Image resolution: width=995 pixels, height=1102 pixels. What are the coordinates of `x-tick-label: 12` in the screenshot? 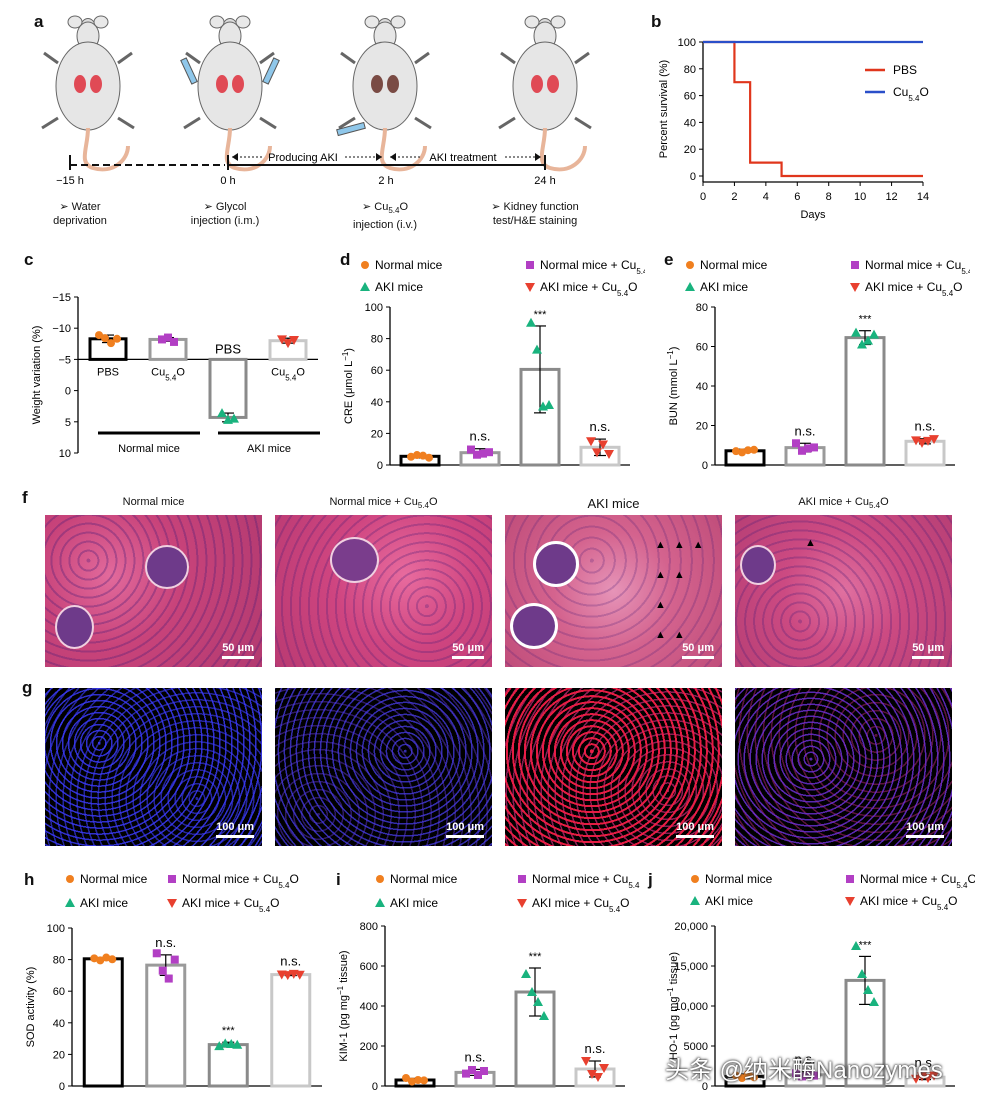 It's located at (891, 197).